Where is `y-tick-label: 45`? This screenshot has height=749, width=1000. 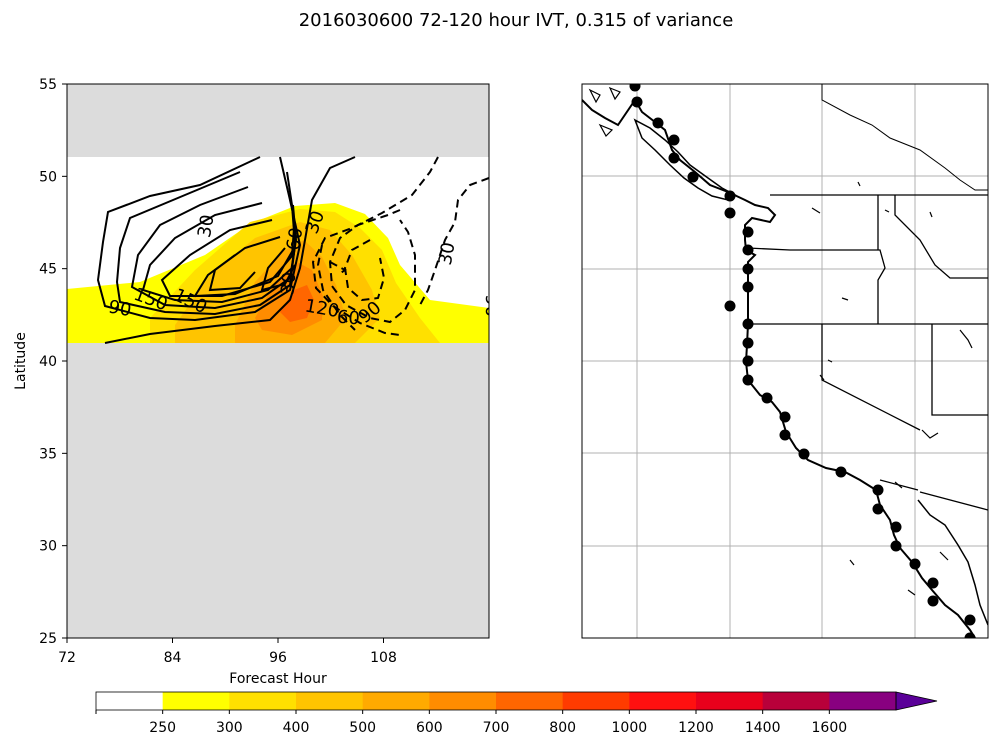 y-tick-label: 45 is located at coordinates (48, 270).